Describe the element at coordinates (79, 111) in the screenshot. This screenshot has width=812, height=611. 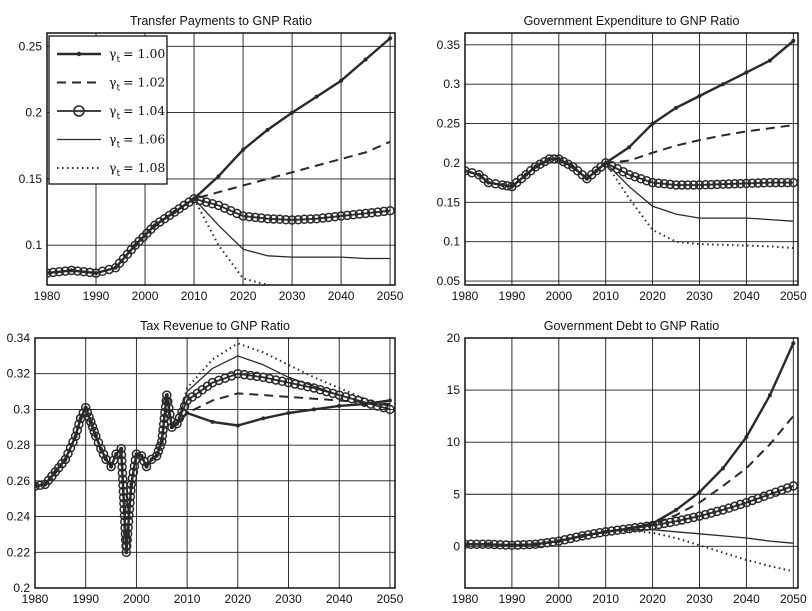
I see `legend-marker` at that location.